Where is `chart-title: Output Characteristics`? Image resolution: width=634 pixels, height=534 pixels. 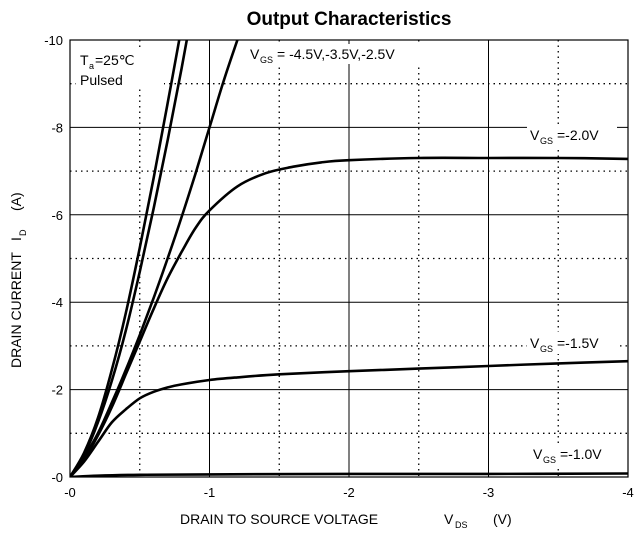
chart-title: Output Characteristics is located at coordinates (349, 19).